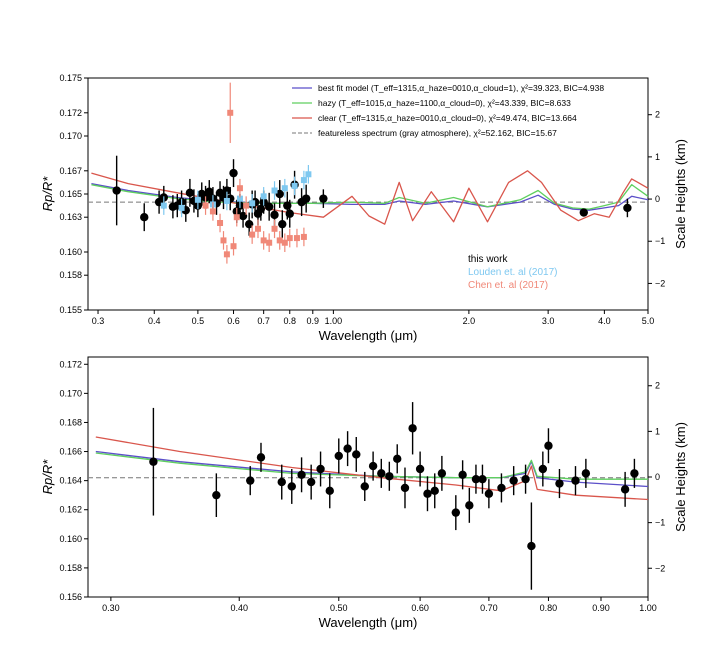  What do you see at coordinates (70, 452) in the screenshot?
I see `y-tick-label: 0.166` at bounding box center [70, 452].